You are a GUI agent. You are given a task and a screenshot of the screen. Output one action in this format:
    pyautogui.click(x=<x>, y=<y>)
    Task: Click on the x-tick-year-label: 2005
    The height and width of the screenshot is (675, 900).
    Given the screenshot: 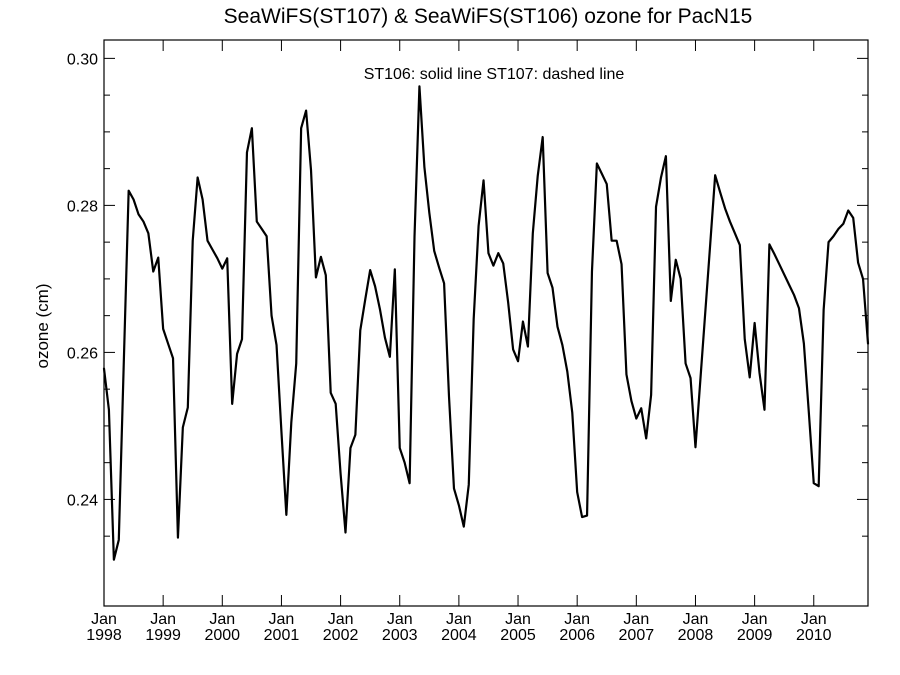 What is the action you would take?
    pyautogui.click(x=518, y=635)
    